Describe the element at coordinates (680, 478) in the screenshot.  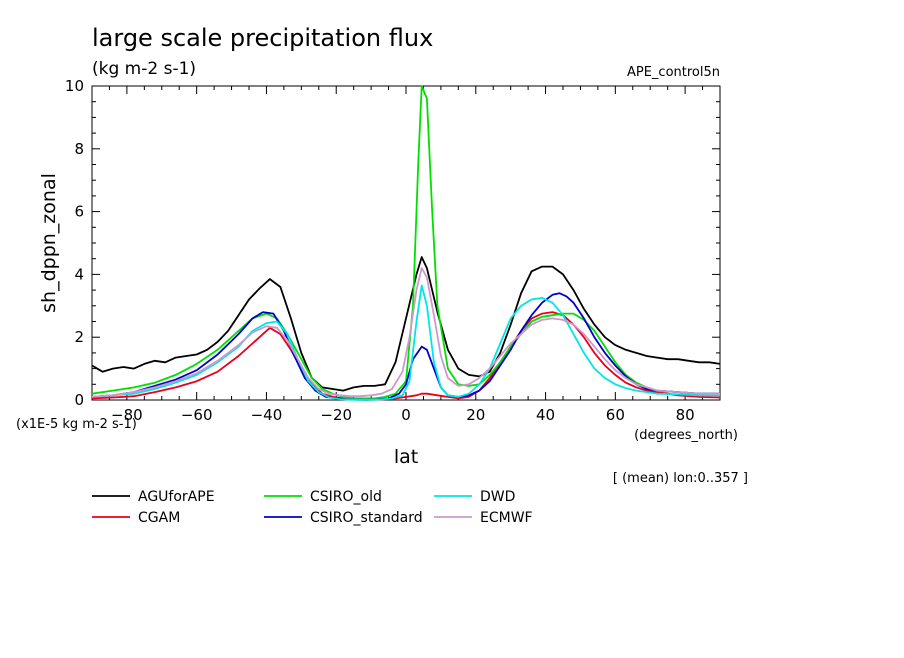
I see `averaging-note: [ (mean) lon:0..357 ]` at that location.